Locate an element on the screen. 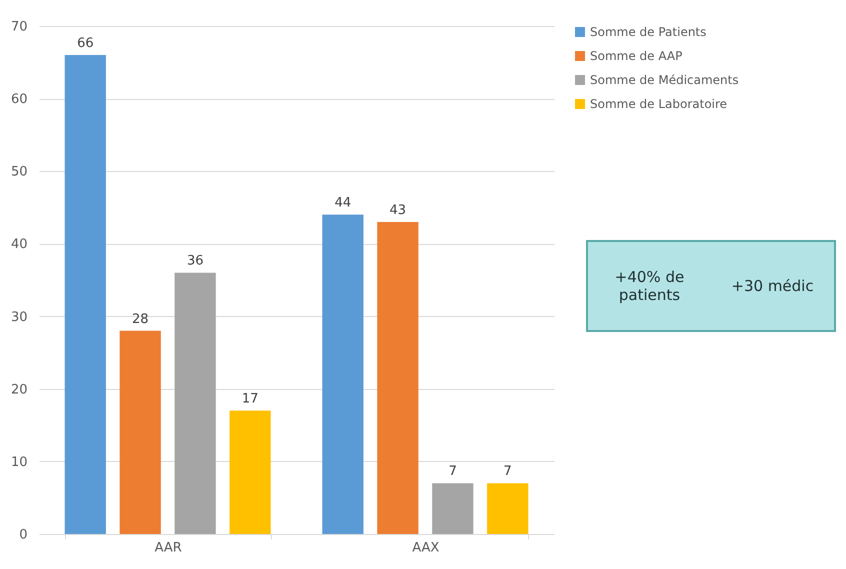 The height and width of the screenshot is (569, 846). data-label: 36 is located at coordinates (195, 261).